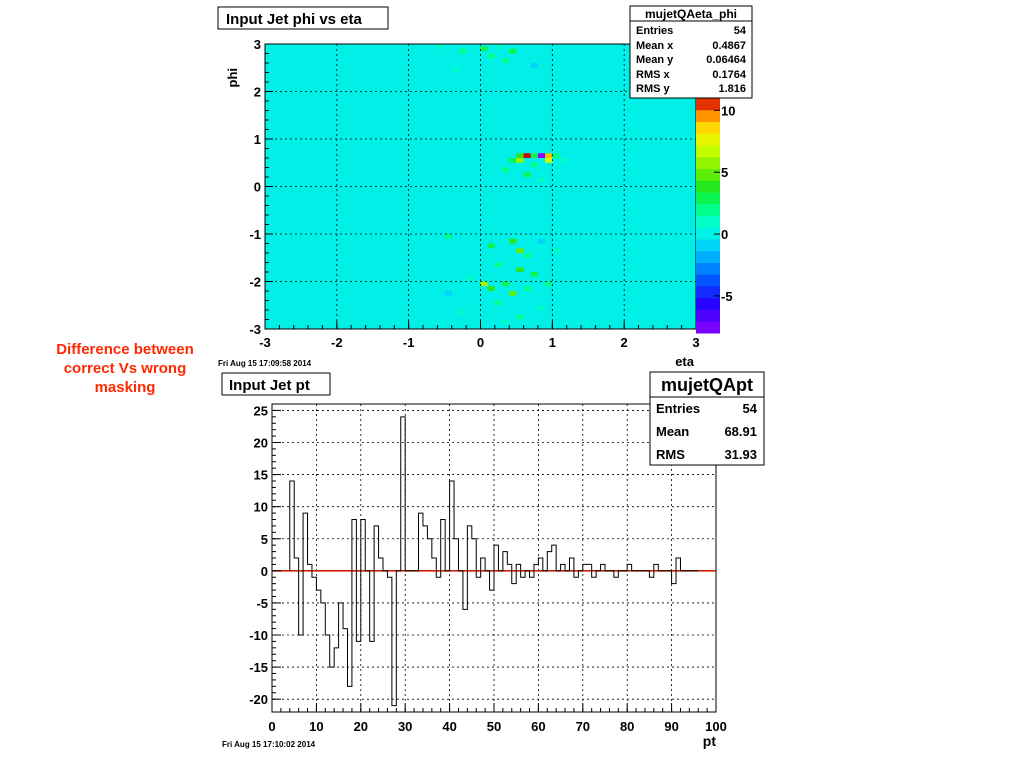 This screenshot has width=1024, height=768. Describe the element at coordinates (726, 60) in the screenshot. I see `stats-value: 0.06464` at that location.